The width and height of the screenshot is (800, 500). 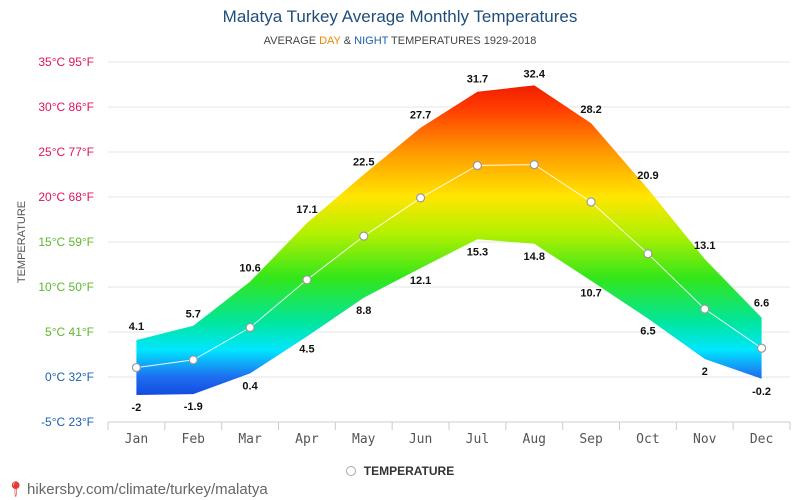 What do you see at coordinates (363, 163) in the screenshot?
I see `day-value-label: 22.5` at bounding box center [363, 163].